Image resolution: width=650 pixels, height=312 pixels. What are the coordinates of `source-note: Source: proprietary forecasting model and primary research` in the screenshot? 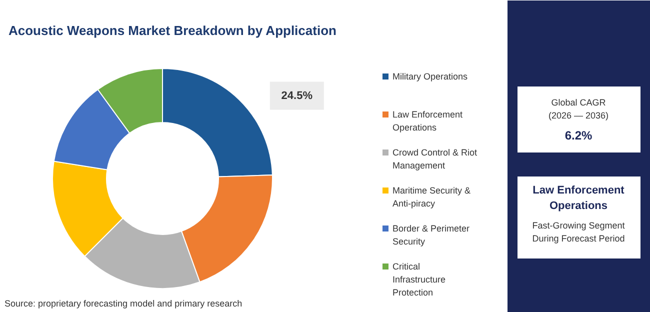 It's located at (123, 303).